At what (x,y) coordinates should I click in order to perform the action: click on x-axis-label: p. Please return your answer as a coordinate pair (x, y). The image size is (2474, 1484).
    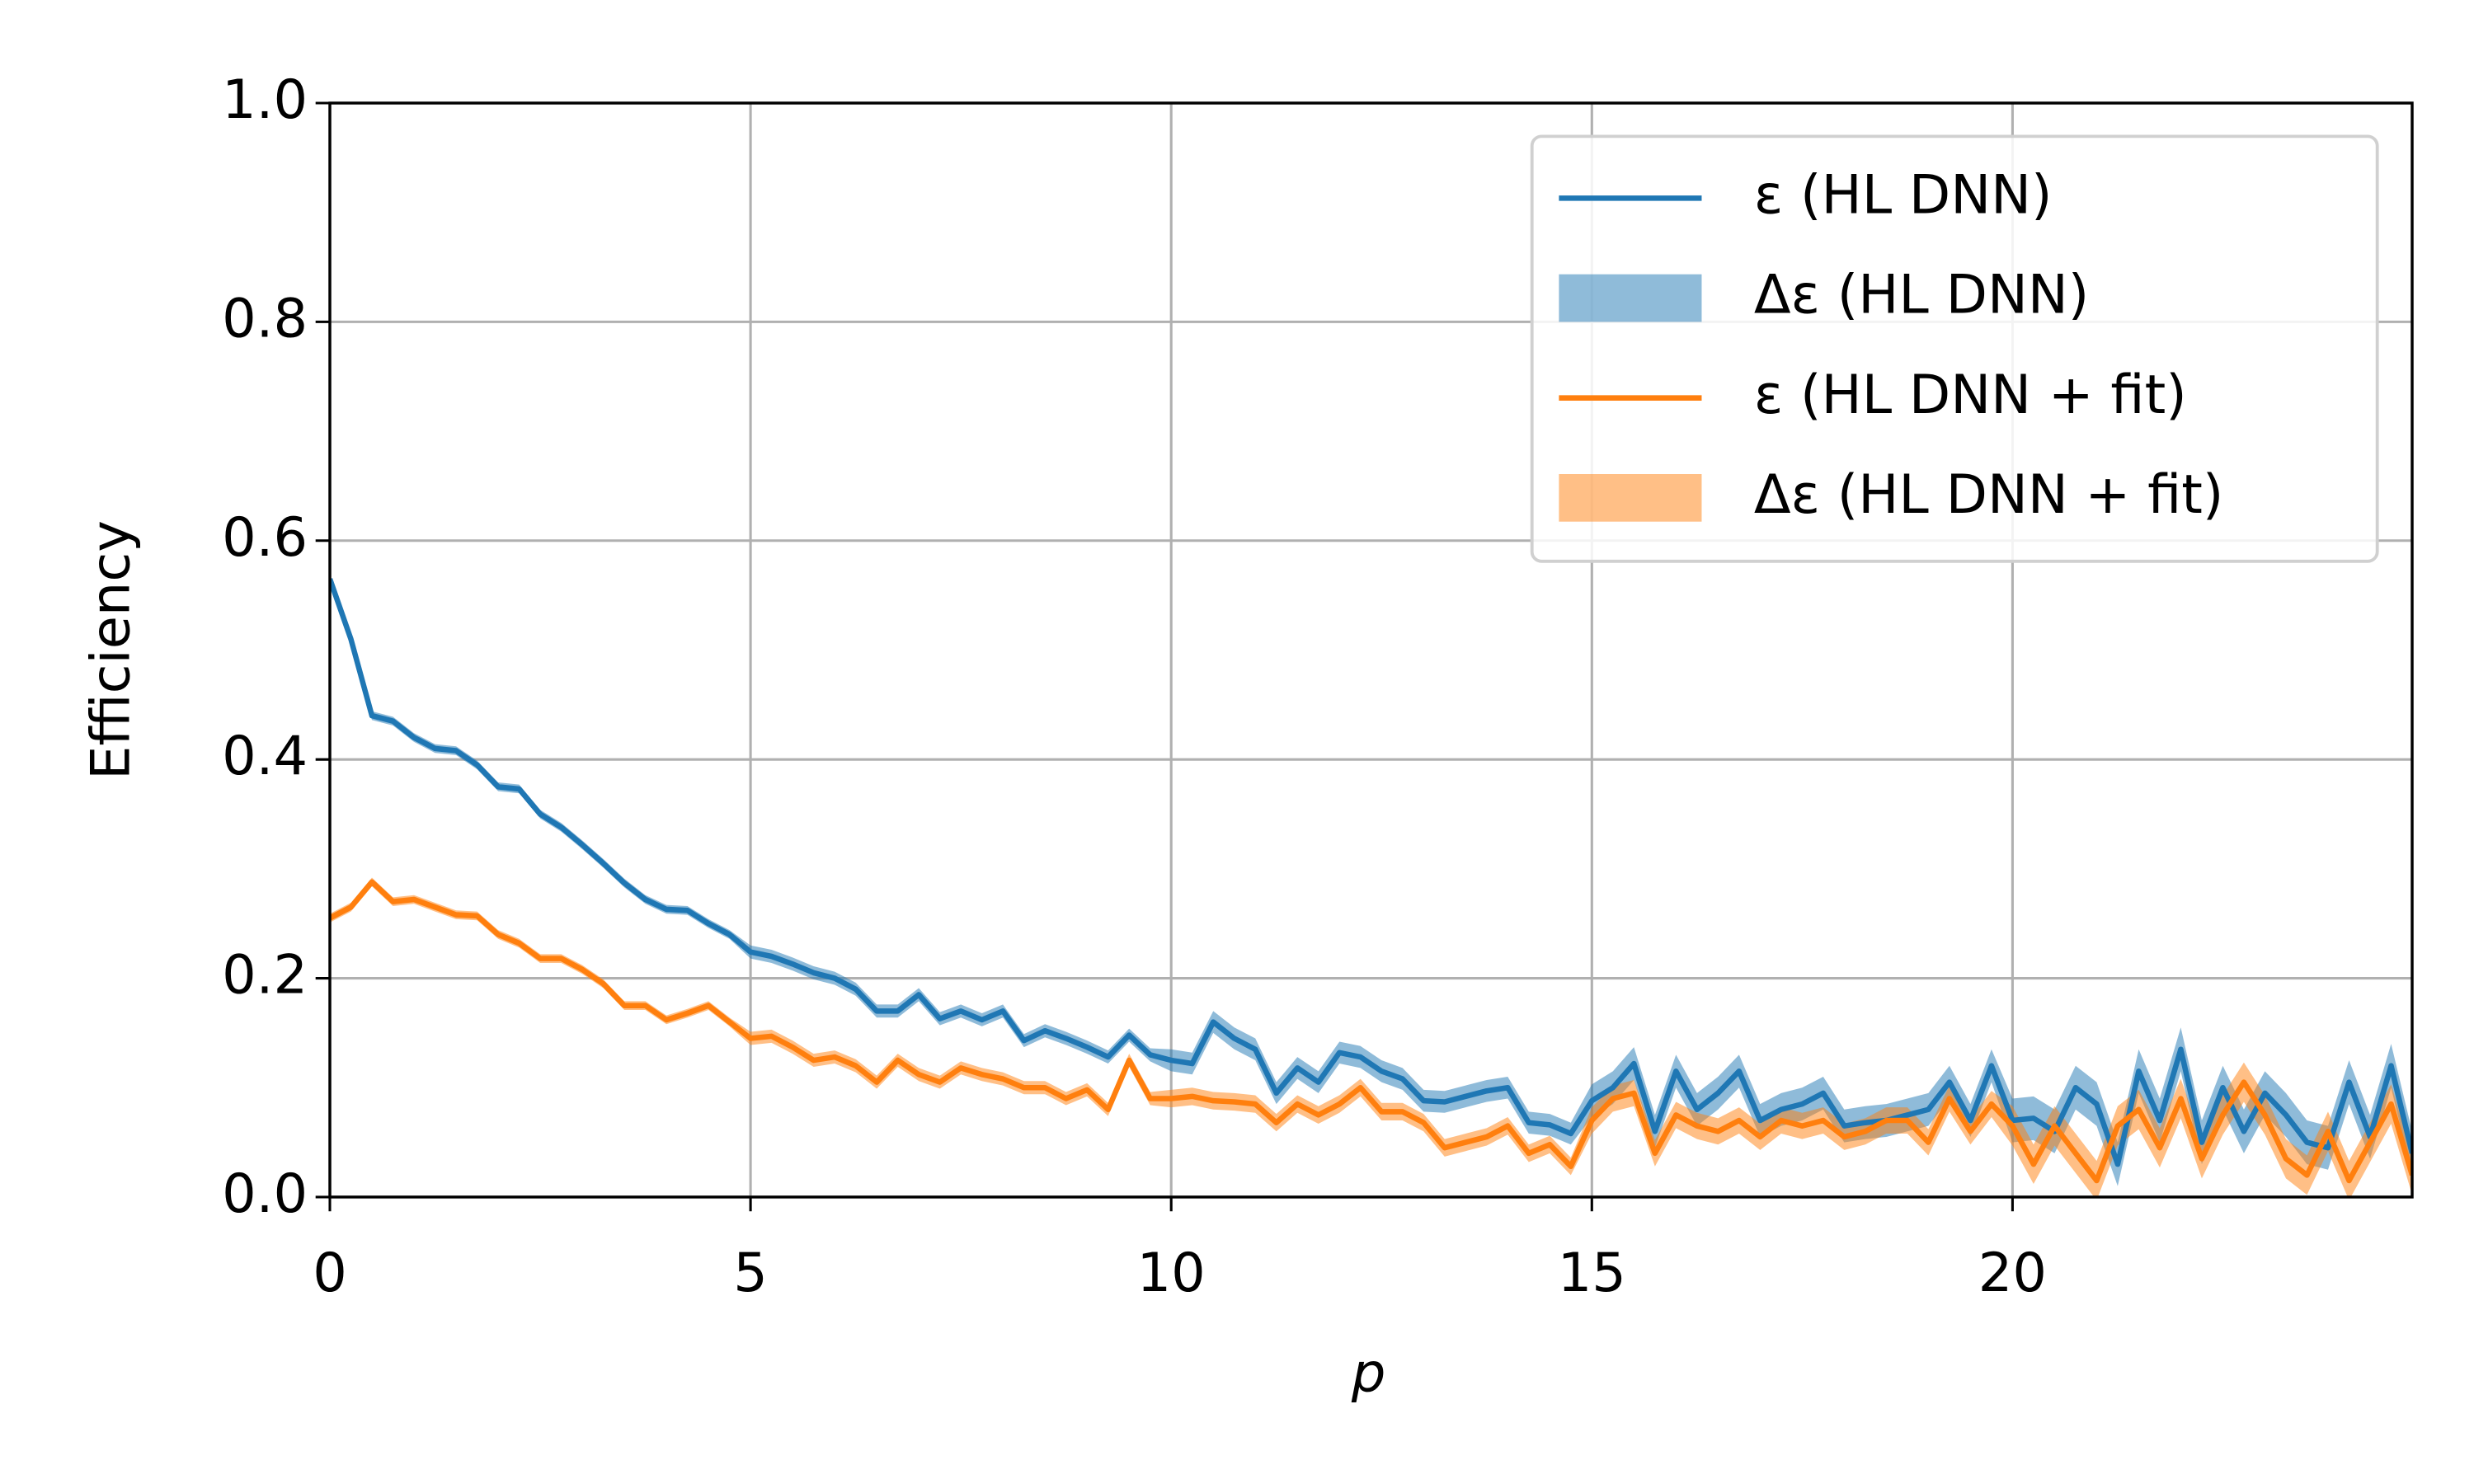
    Looking at the image, I should click on (1368, 1372).